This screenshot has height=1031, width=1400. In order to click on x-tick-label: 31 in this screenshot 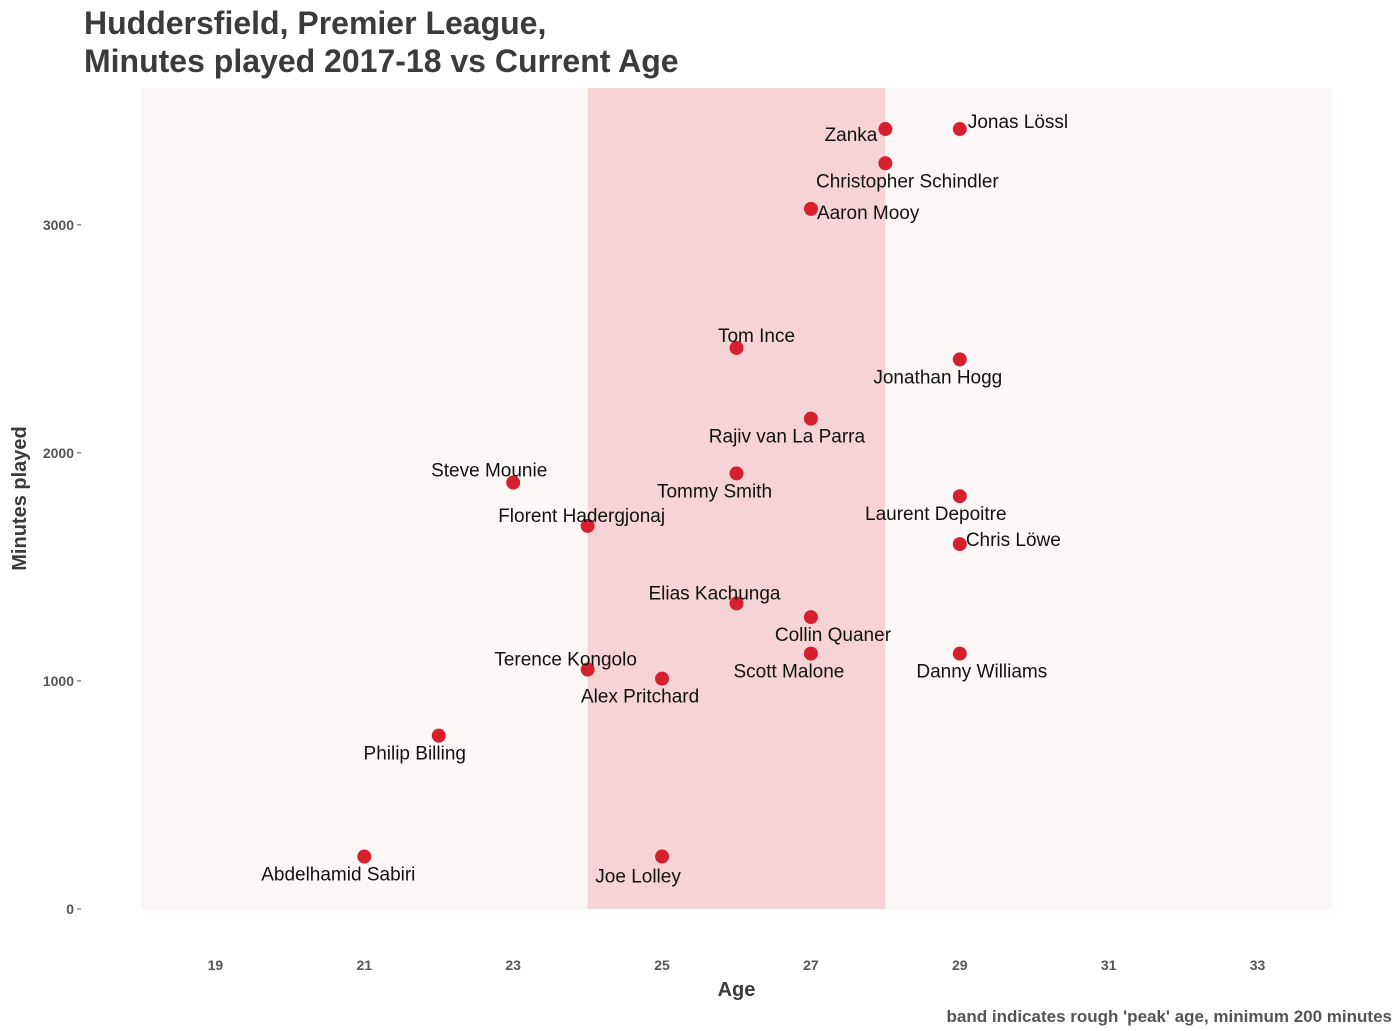, I will do `click(1109, 965)`.